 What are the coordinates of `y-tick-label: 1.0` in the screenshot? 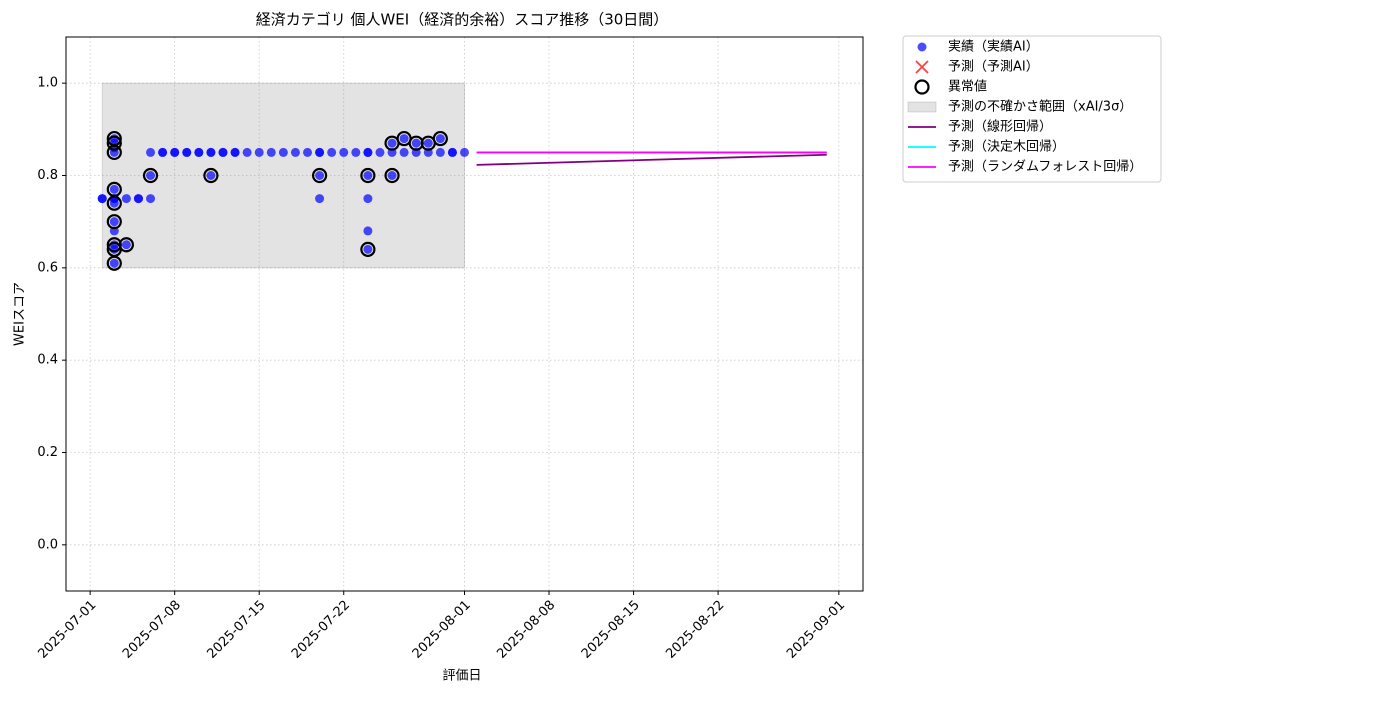 It's located at (47, 83).